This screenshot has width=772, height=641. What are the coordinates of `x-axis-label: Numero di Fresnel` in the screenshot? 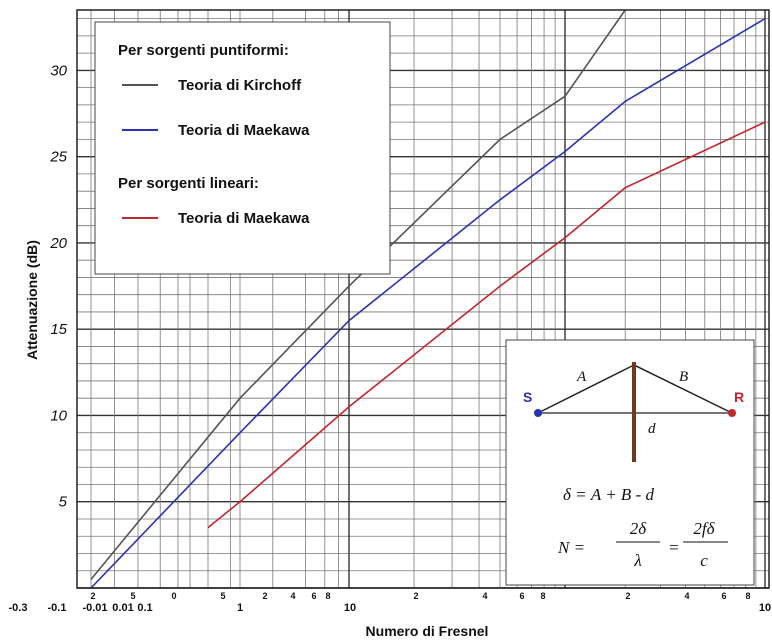 It's located at (427, 631).